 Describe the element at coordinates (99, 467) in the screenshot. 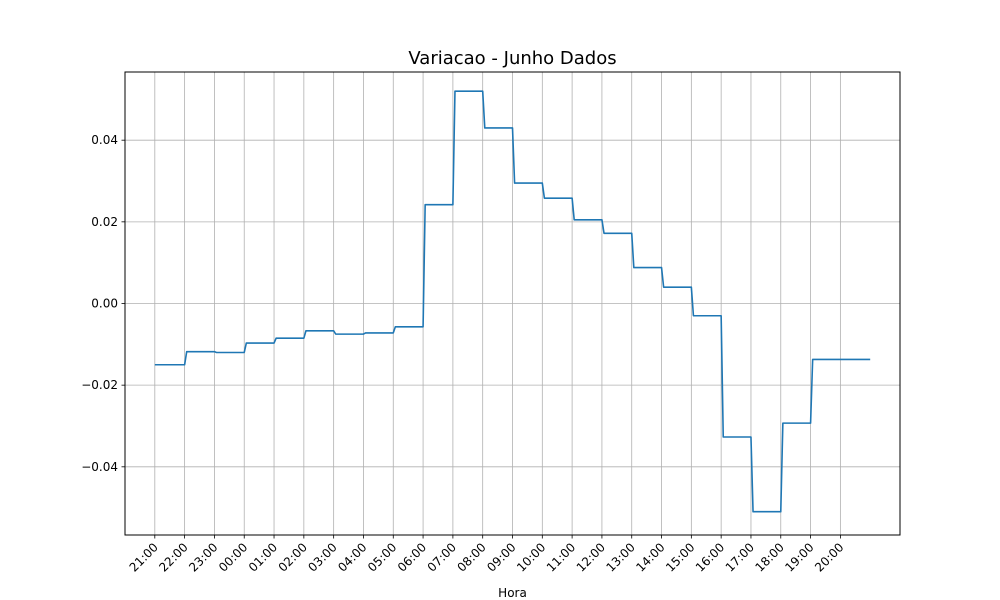

I see `y-tick-label: −0.04` at that location.